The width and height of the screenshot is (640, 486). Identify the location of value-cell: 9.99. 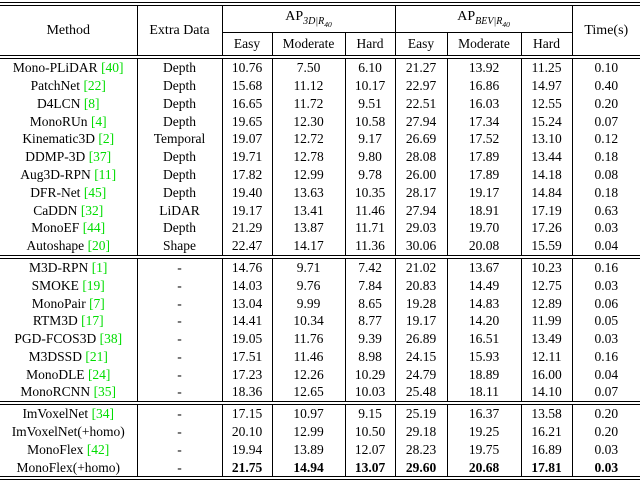
(309, 303).